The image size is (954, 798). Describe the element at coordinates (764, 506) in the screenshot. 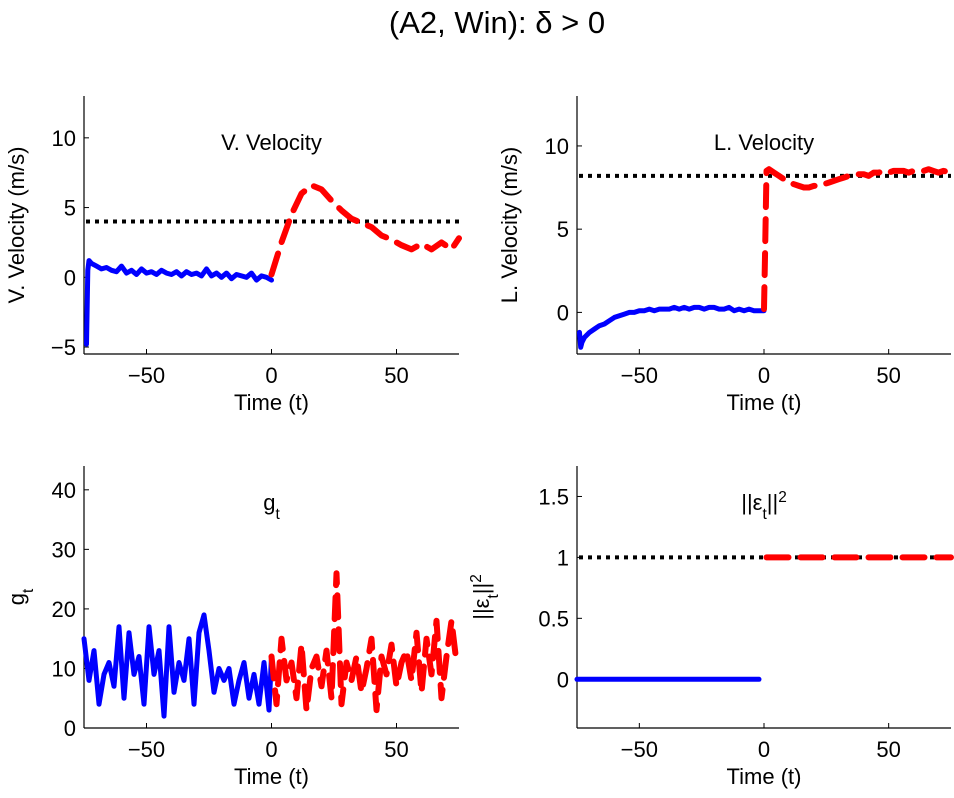

I see `subplot-title: ||εt||2` at that location.